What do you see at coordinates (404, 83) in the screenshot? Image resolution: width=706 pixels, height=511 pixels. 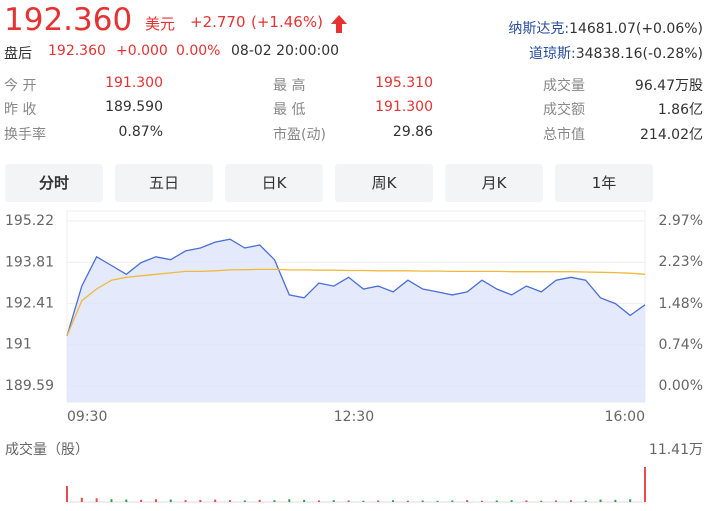 I see `stat-value: 195.310` at bounding box center [404, 83].